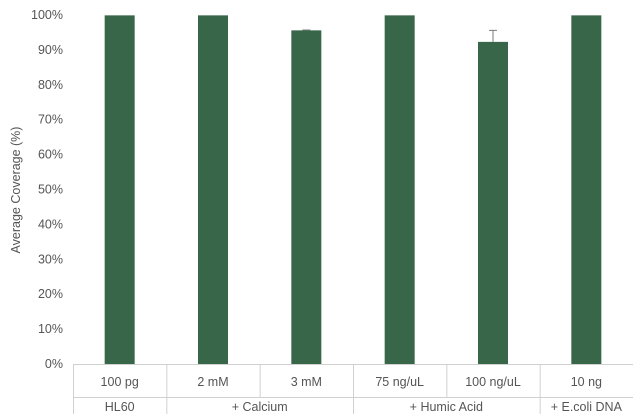 Image resolution: width=633 pixels, height=414 pixels. Describe the element at coordinates (50, 329) in the screenshot. I see `y-tick-label: 10%` at that location.